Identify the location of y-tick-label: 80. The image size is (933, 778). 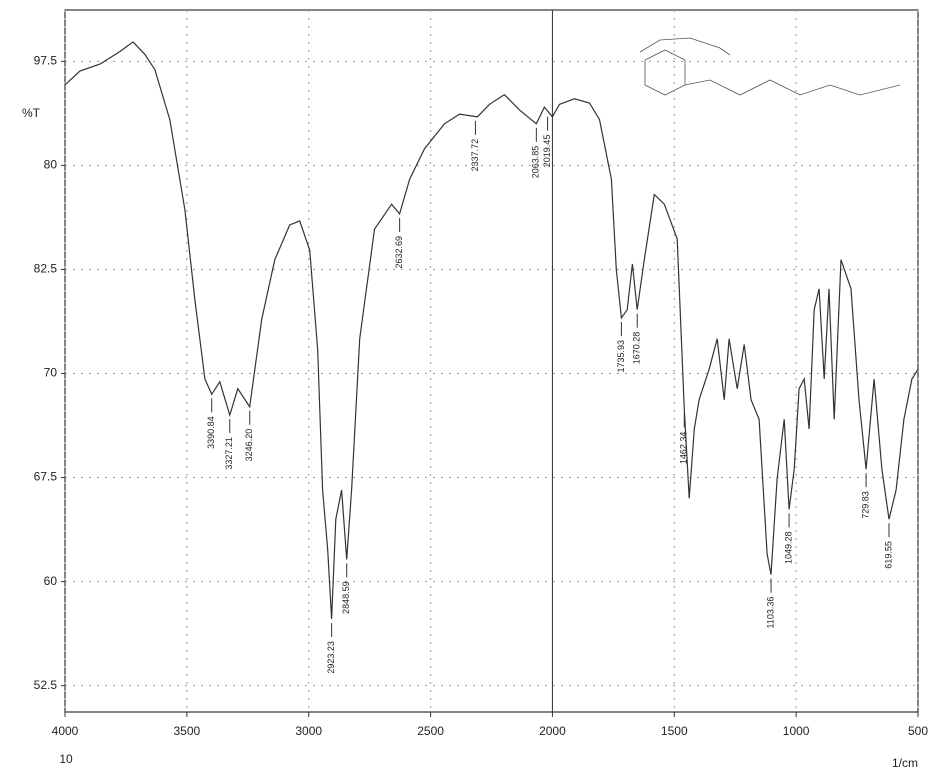
(51, 165).